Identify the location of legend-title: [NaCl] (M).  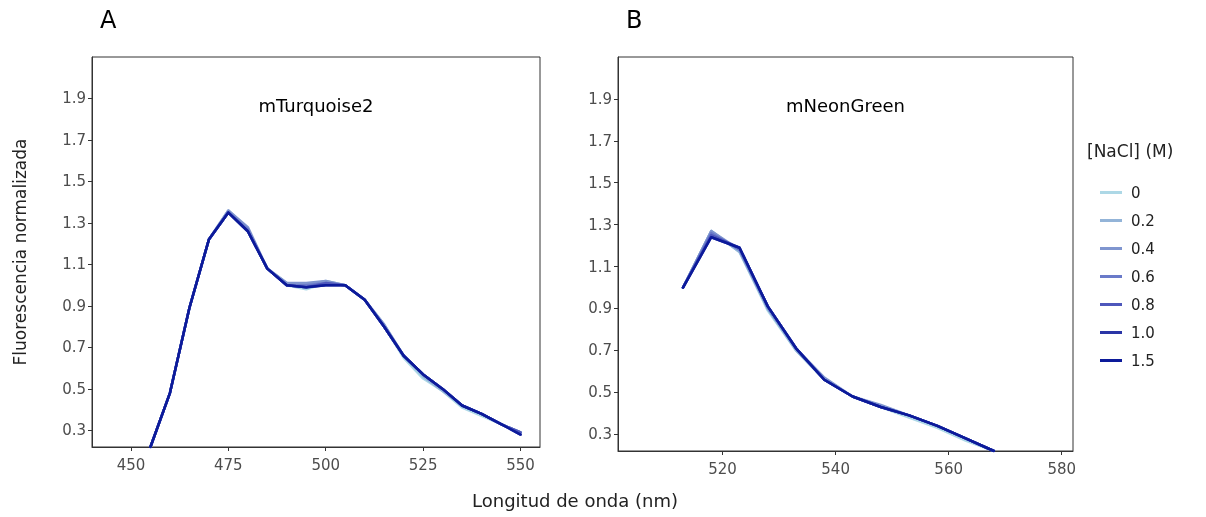
(1130, 150).